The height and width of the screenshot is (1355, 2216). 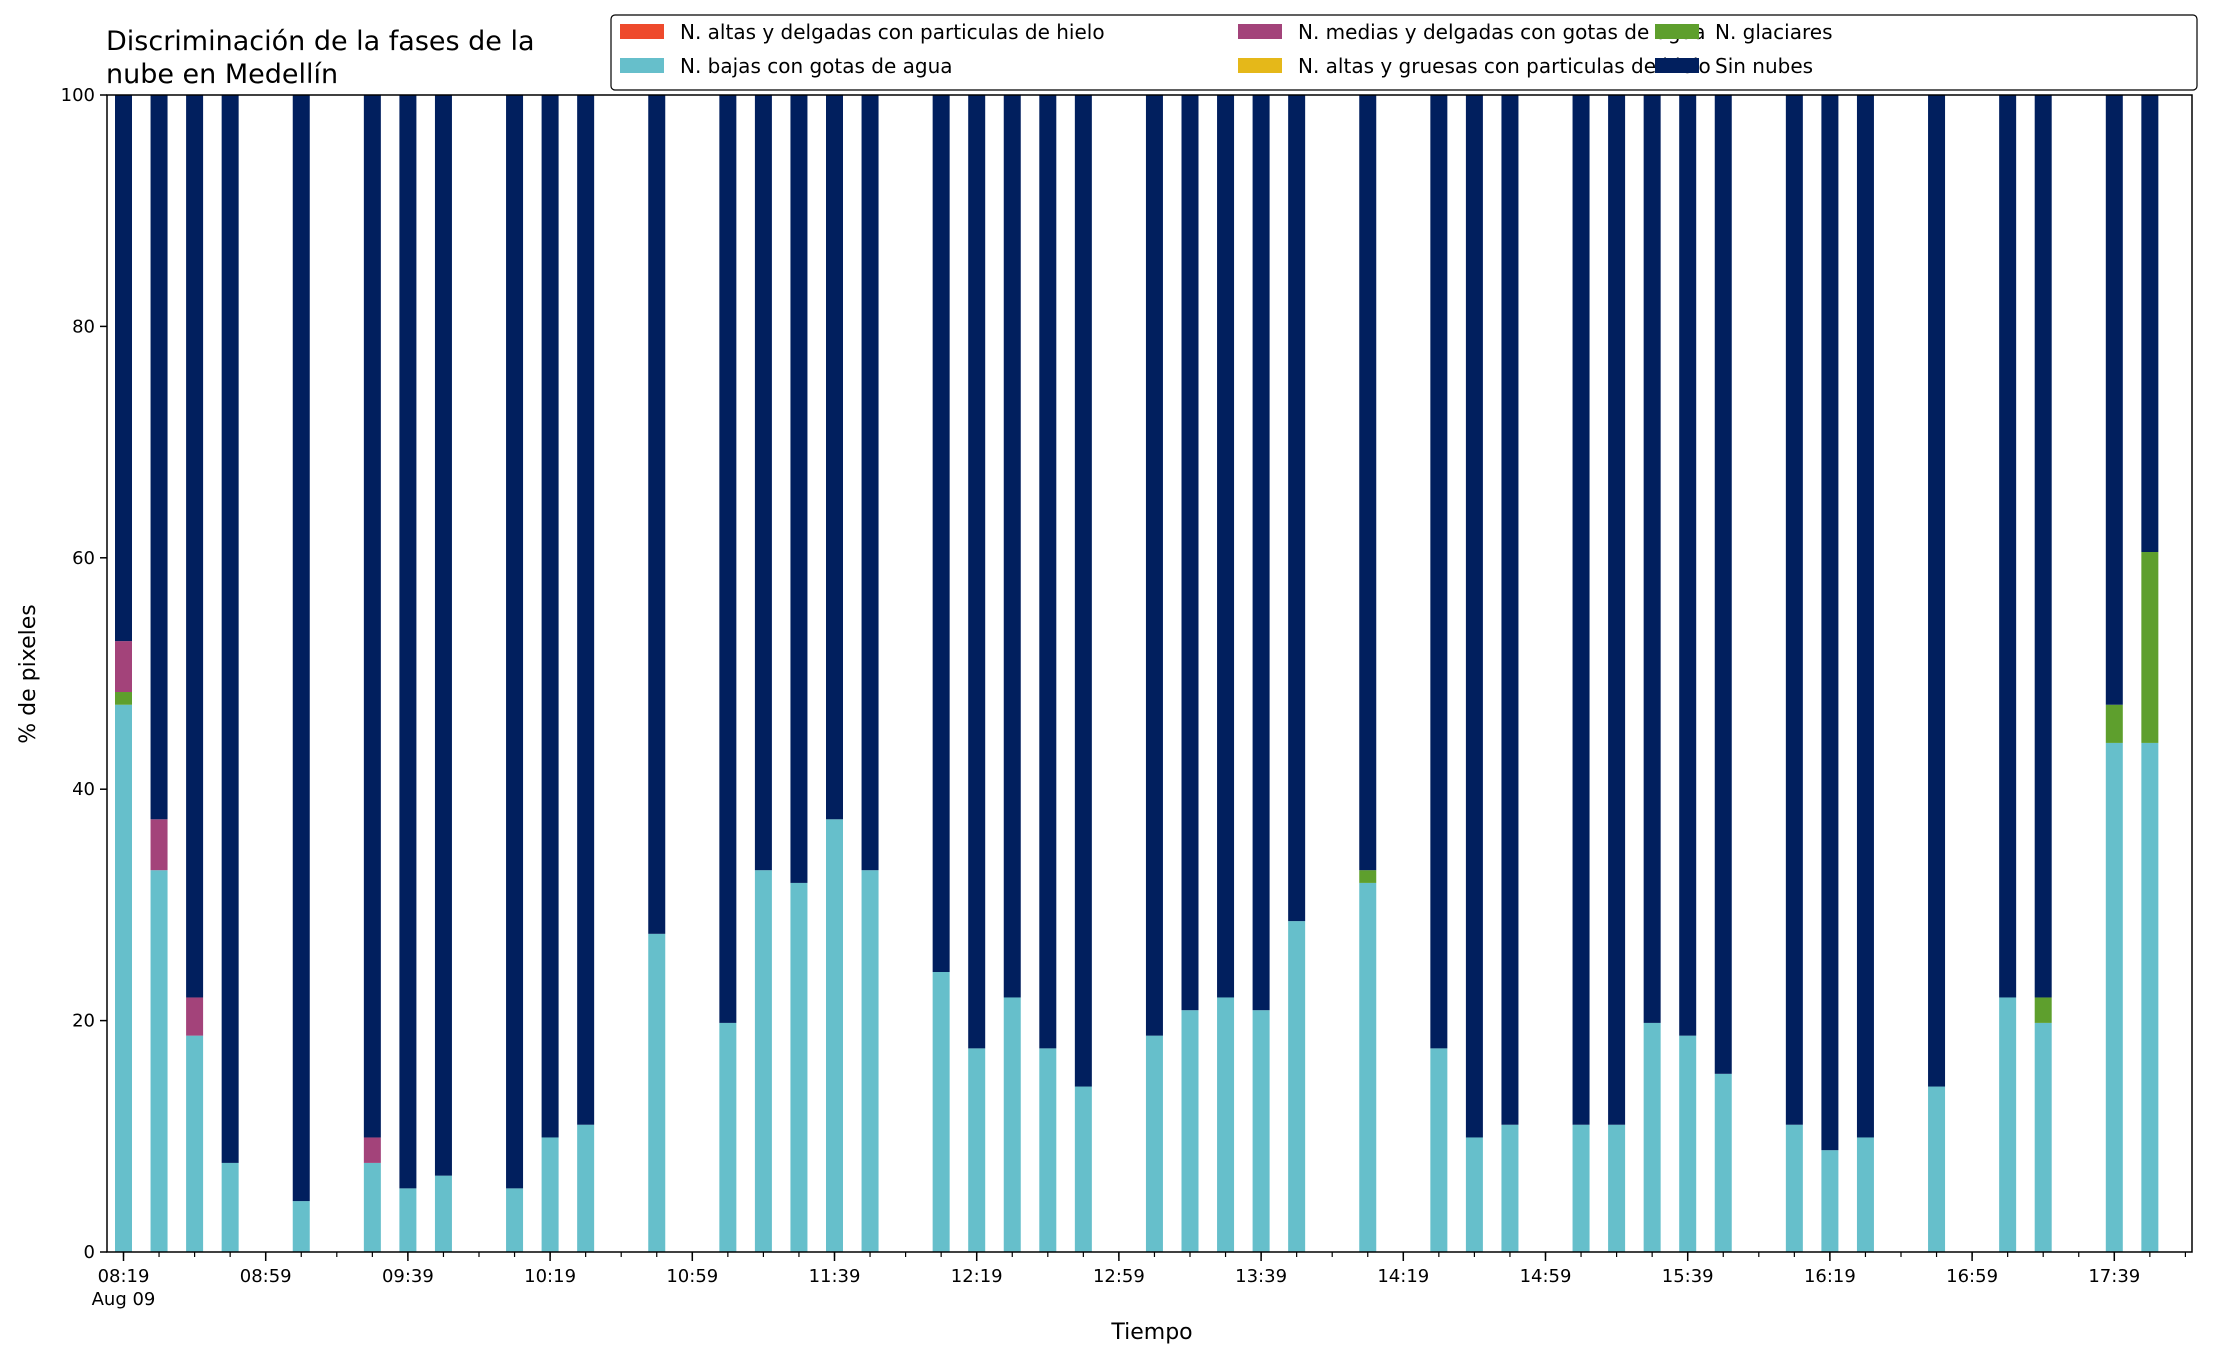 I want to click on legend-frame, so click(x=1404, y=52).